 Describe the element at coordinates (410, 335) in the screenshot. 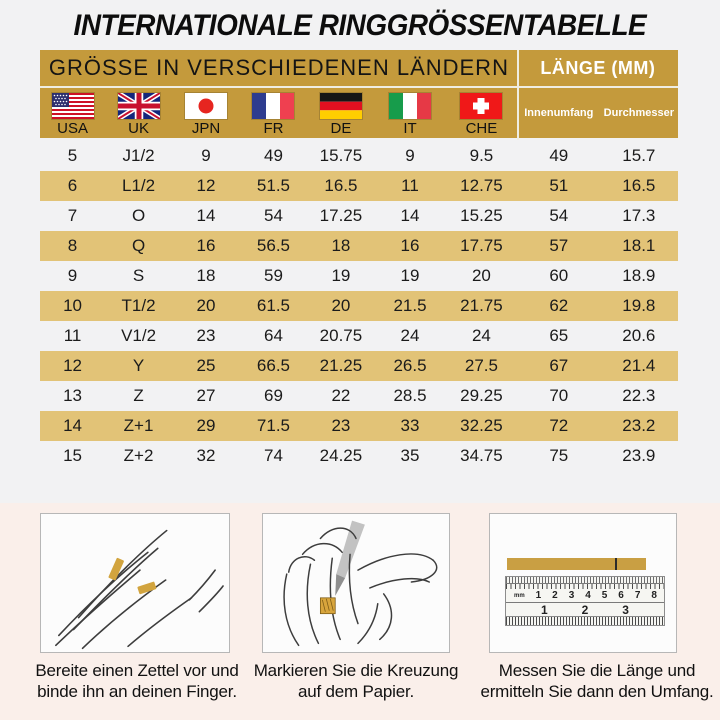

I see `table-cell: 24` at that location.